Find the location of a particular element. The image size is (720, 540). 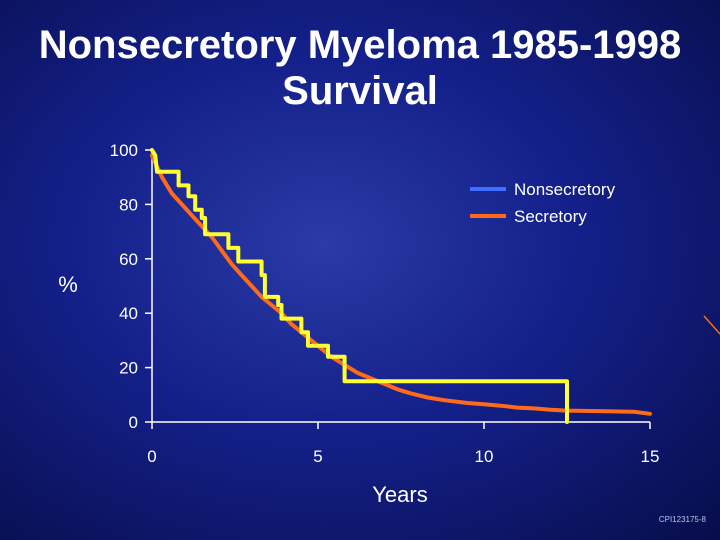

x-tick-label: 5 is located at coordinates (317, 456).